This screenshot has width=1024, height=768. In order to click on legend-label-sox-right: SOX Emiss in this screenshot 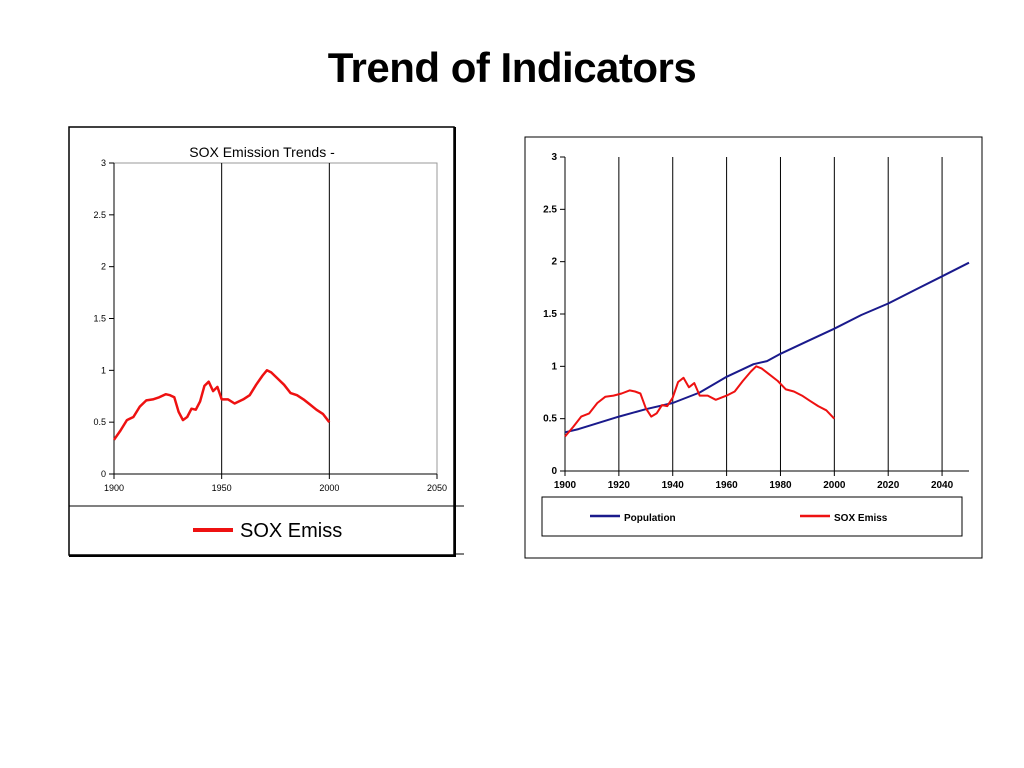, I will do `click(861, 518)`.